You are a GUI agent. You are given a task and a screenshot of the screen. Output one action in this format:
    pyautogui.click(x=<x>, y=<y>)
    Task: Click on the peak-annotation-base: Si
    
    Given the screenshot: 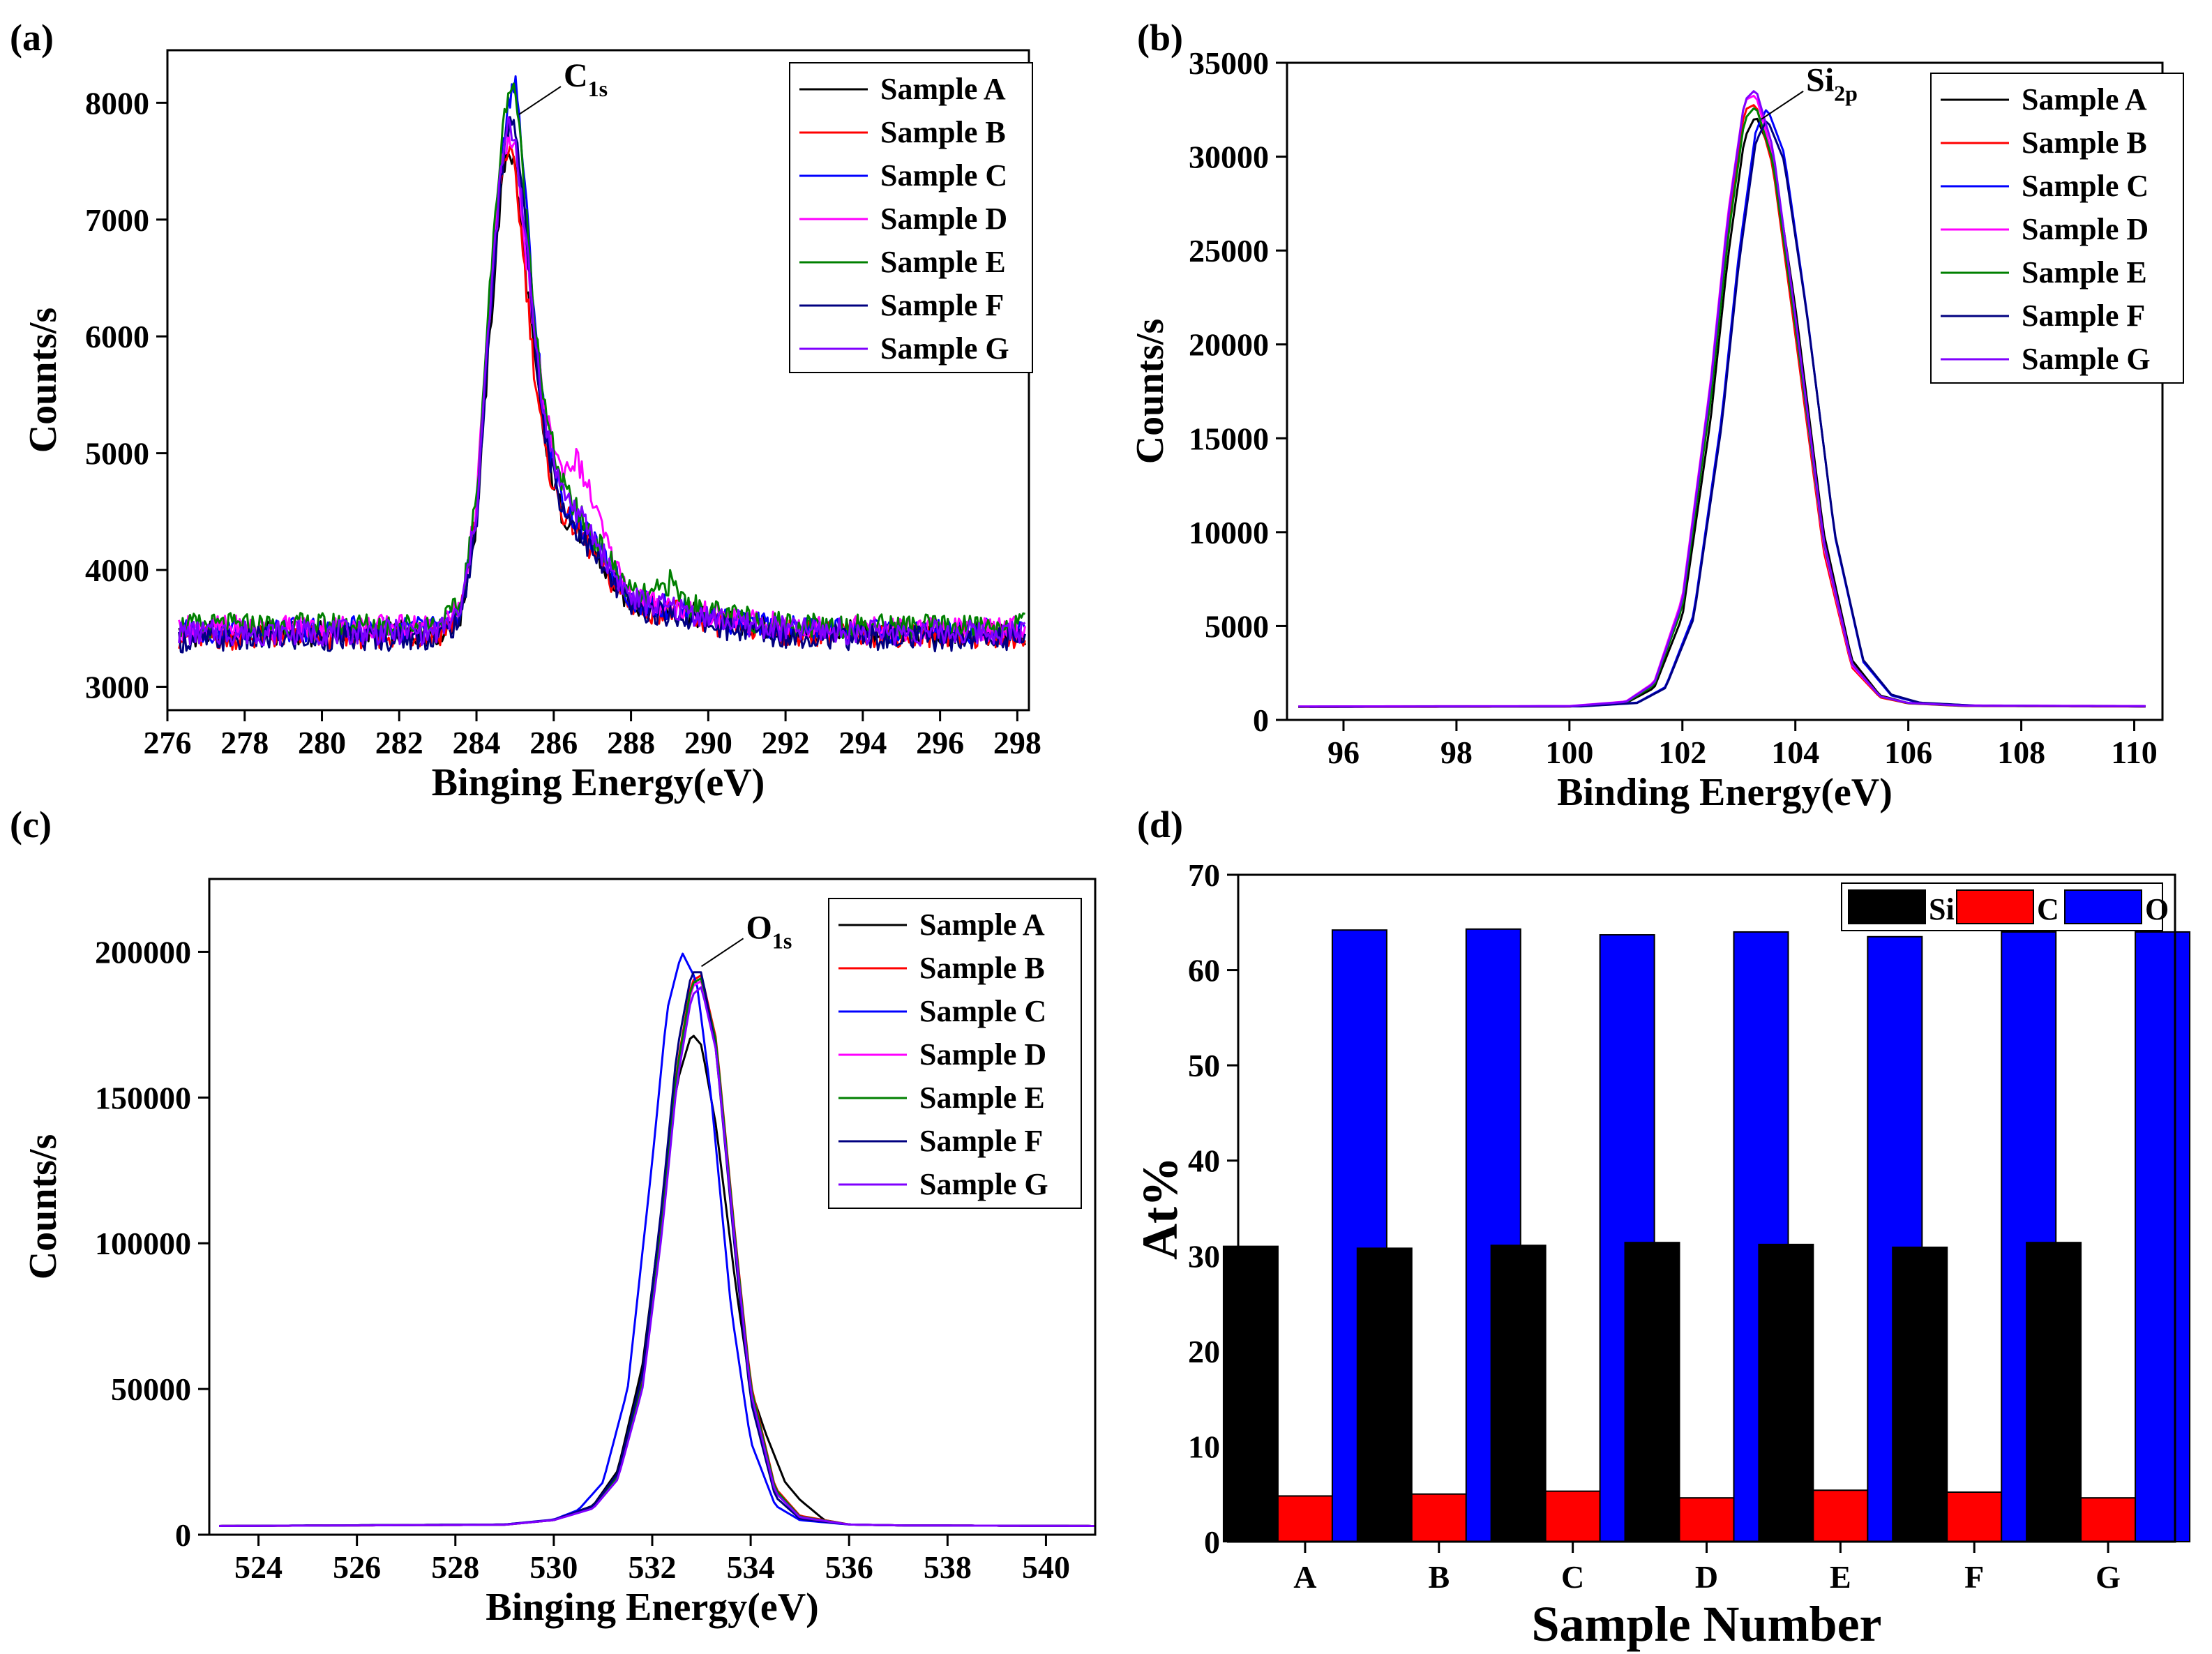 What is the action you would take?
    pyautogui.click(x=1820, y=80)
    